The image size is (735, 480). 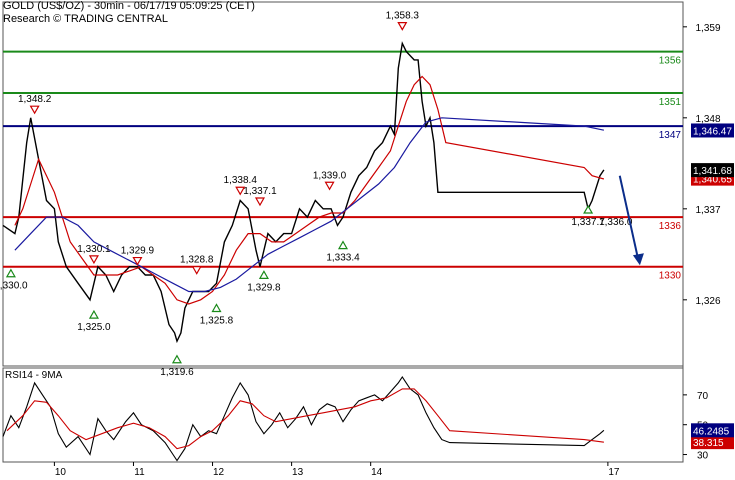 I want to click on rsi-ytick-label: 70, so click(x=703, y=396).